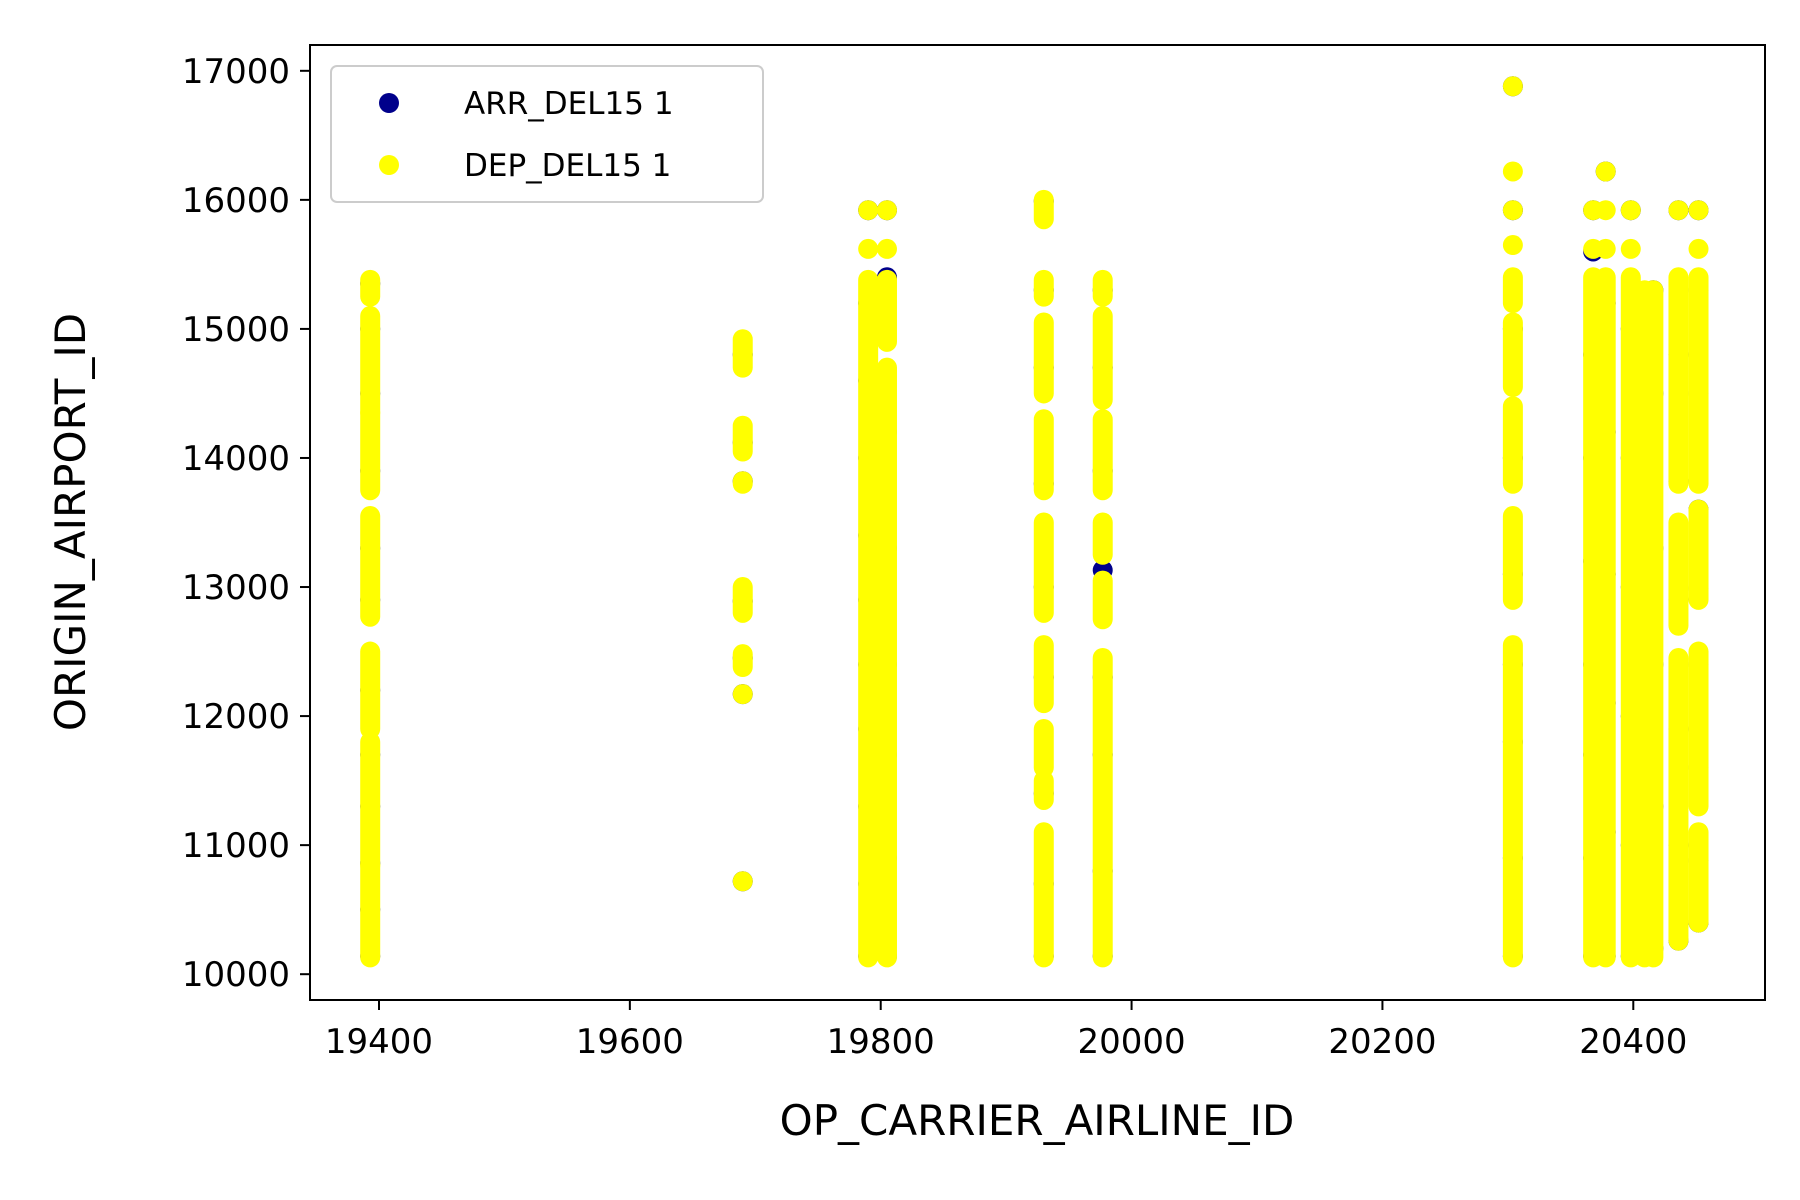  I want to click on legend: ARR_DEL15 1 DEP_DEL15 1, so click(547, 134).